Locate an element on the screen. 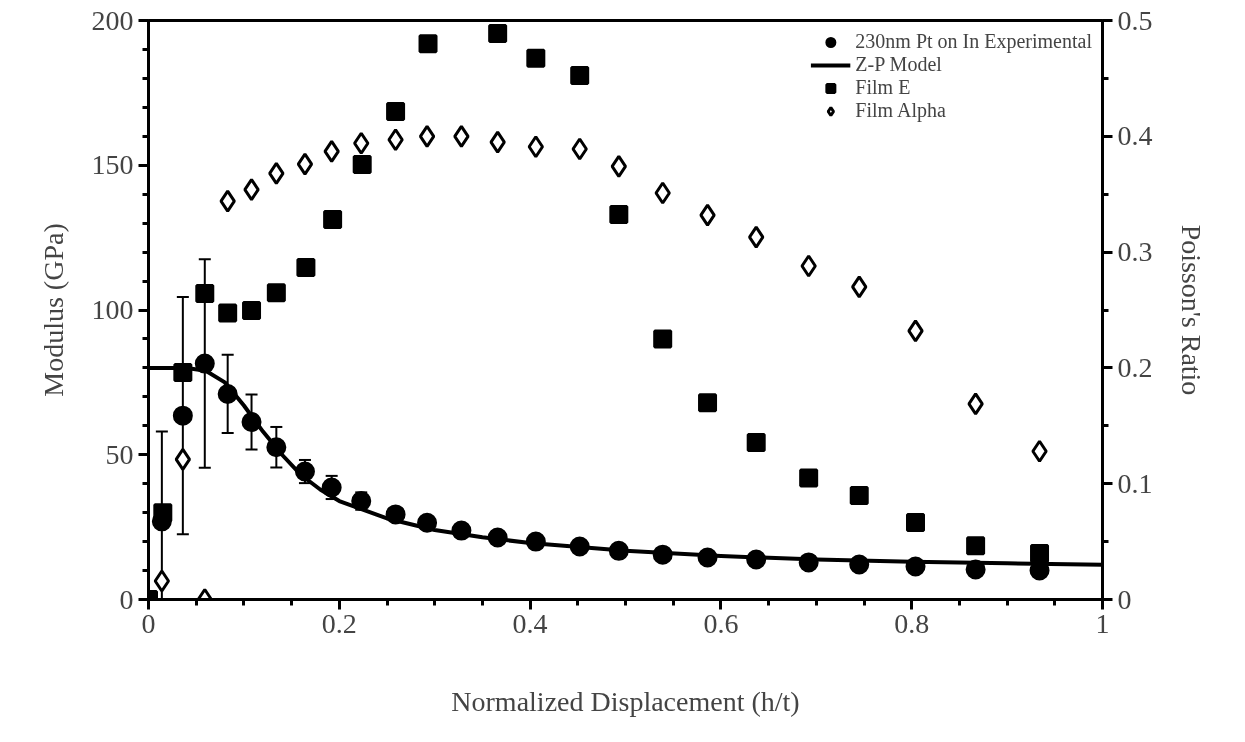  y-tick-label: 50 is located at coordinates (119, 454).